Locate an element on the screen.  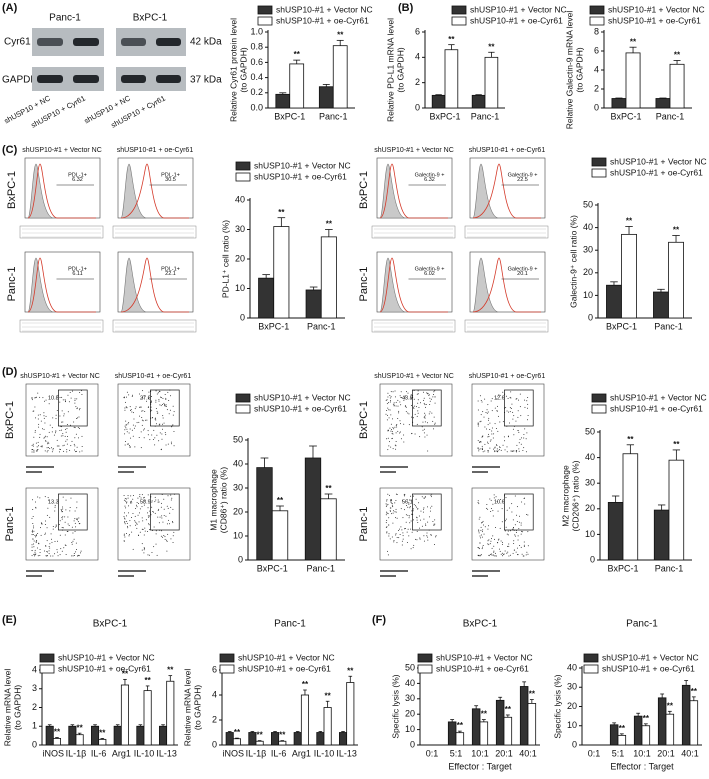
x-tick-label: 10:1 is located at coordinates (480, 753).